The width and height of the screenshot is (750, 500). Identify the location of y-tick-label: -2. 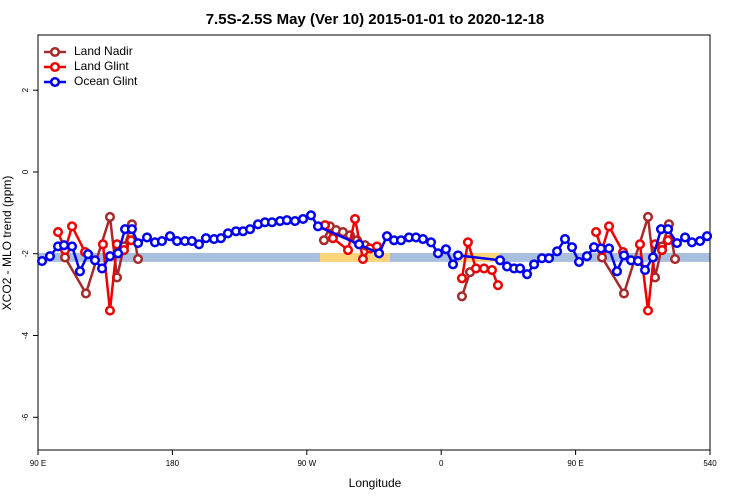
(25, 254).